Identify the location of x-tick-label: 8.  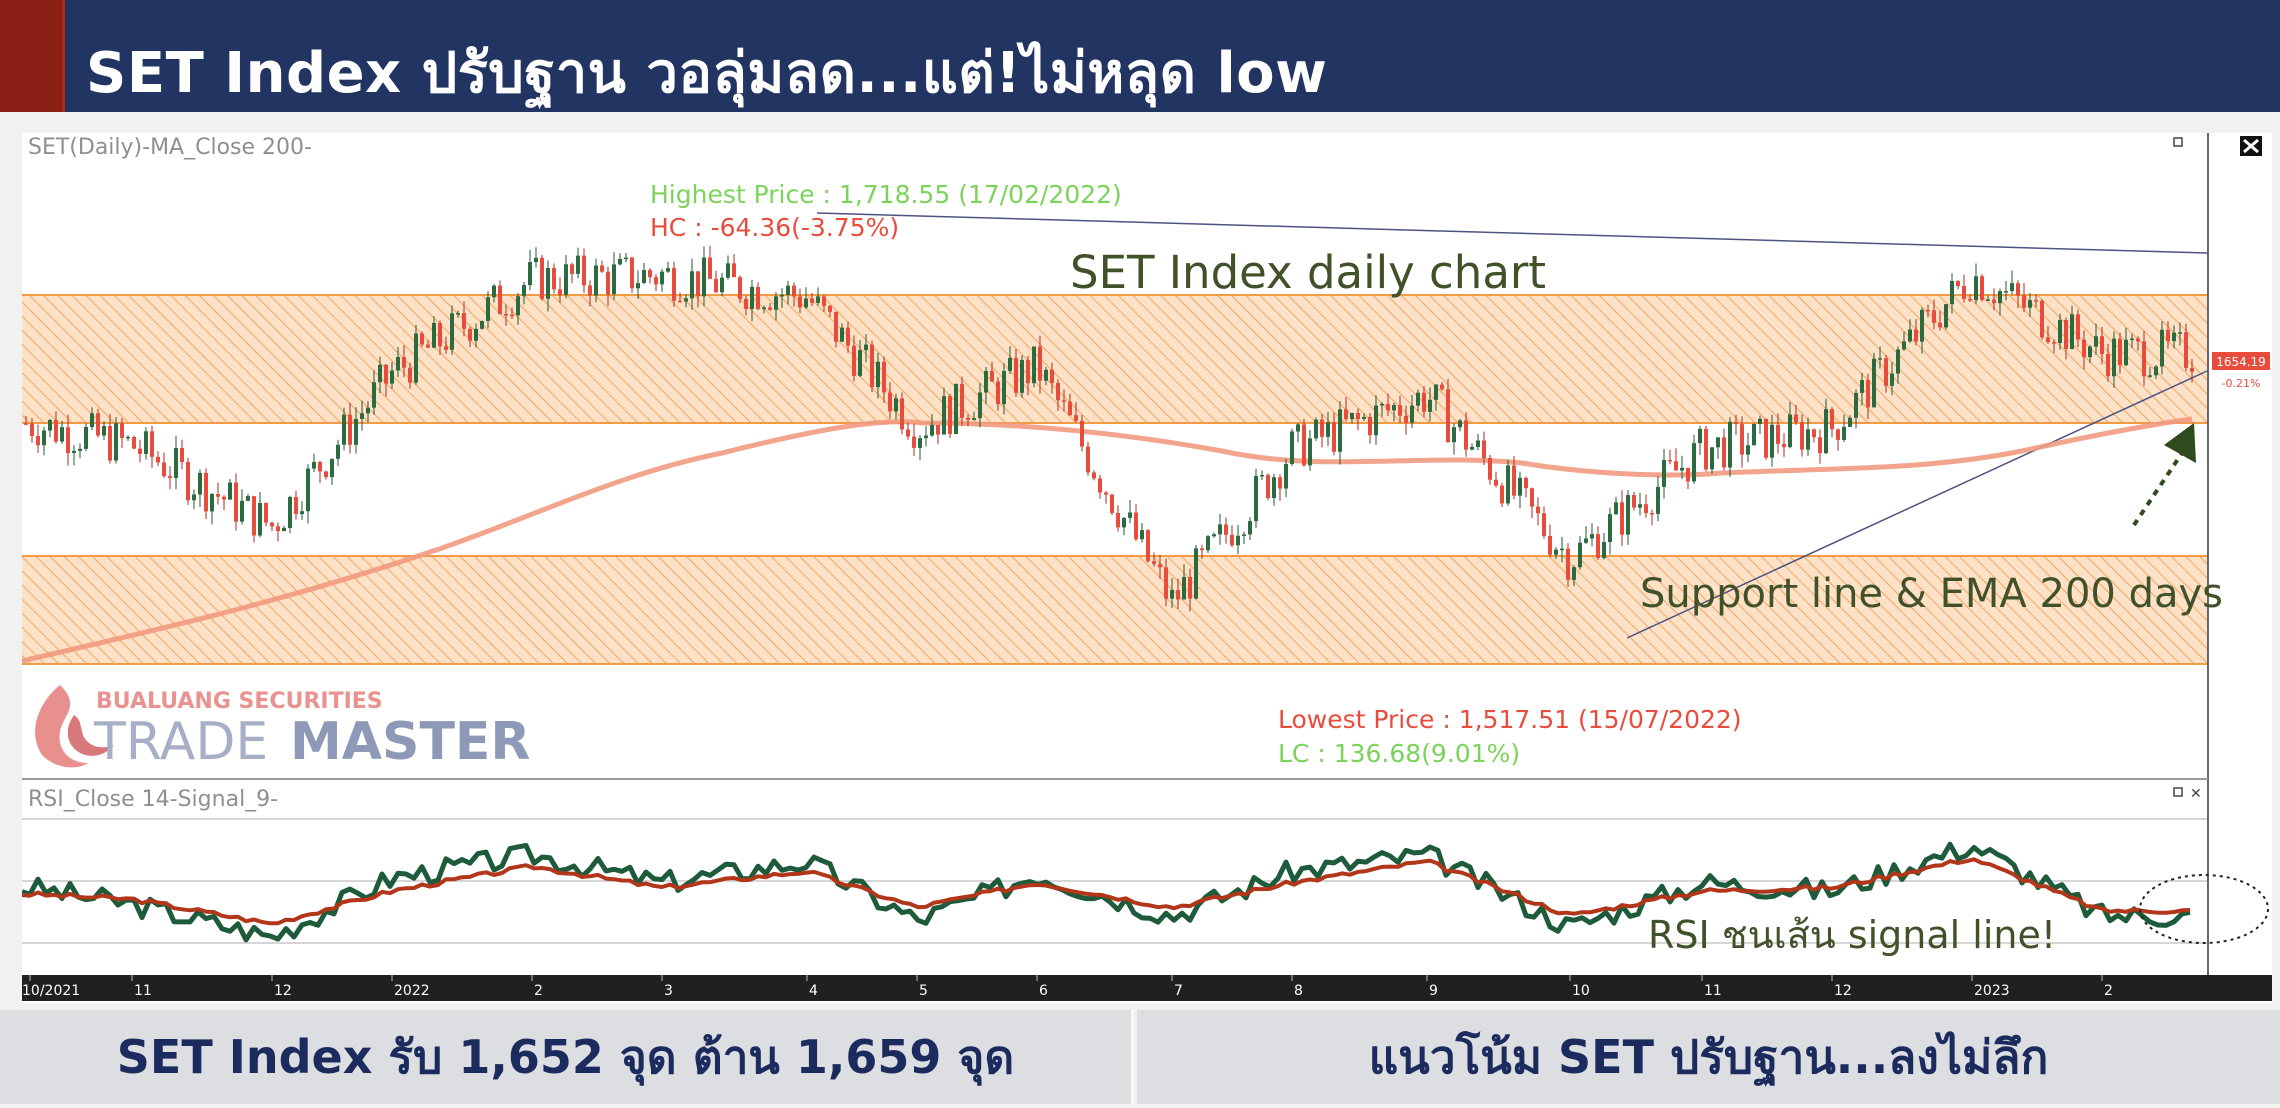
(1298, 991).